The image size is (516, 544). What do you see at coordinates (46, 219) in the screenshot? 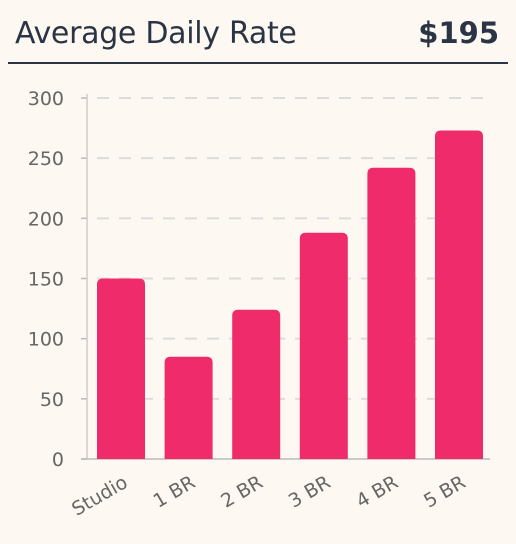
I see `y-tick-label: 200` at bounding box center [46, 219].